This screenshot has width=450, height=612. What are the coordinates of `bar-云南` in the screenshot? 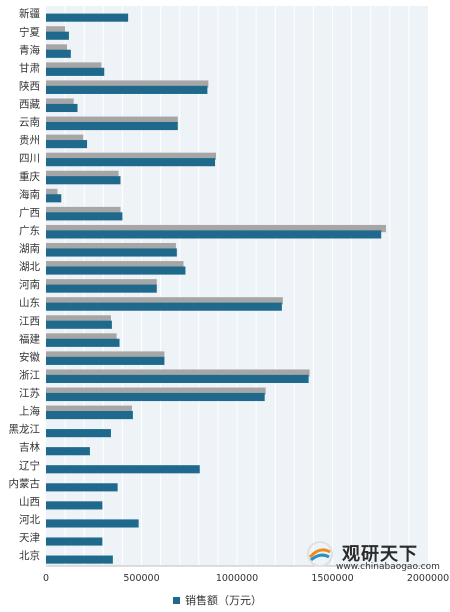 It's located at (112, 126).